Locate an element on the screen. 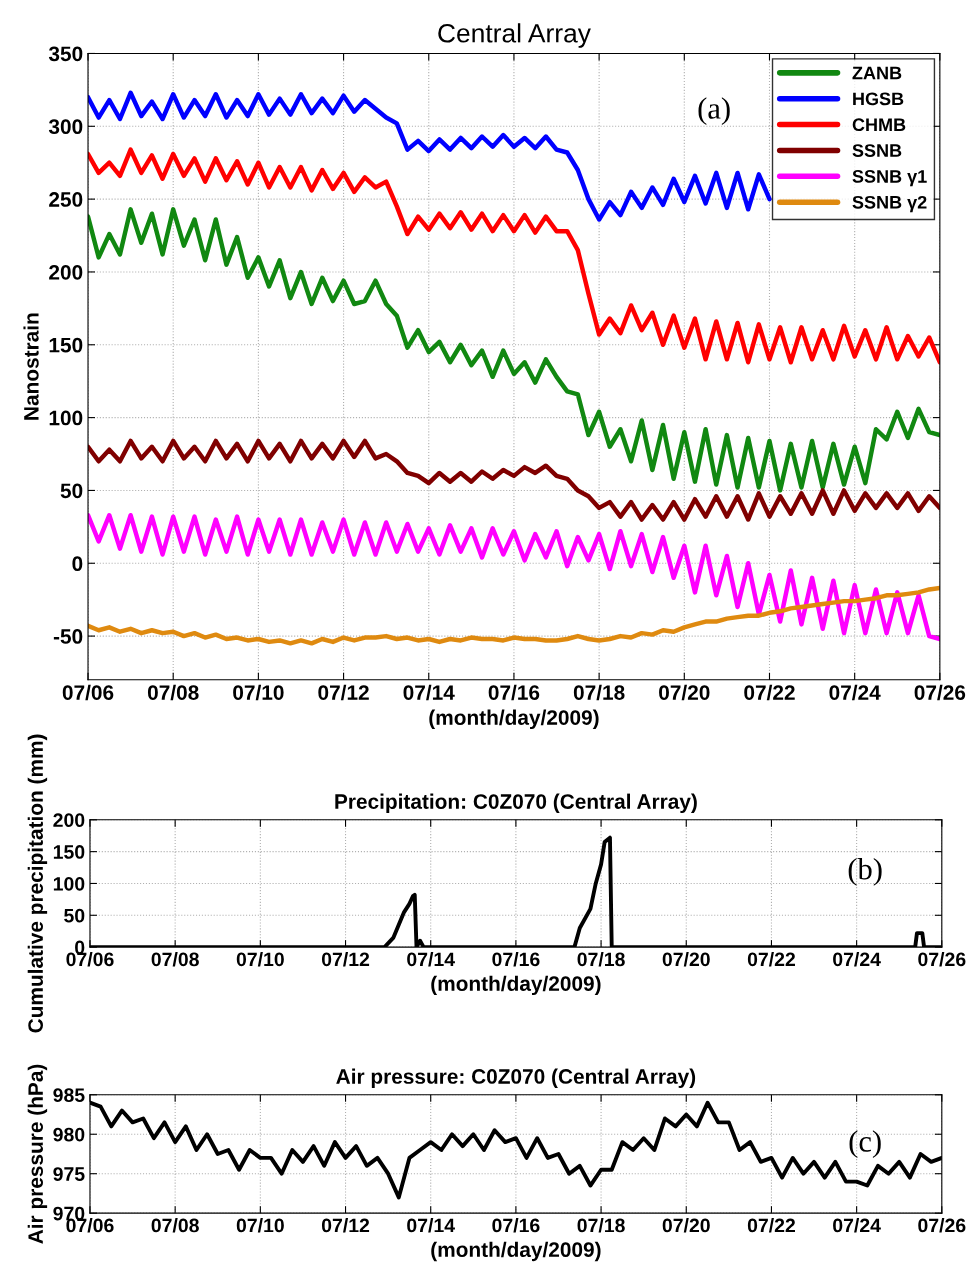 The image size is (978, 1273). y-tick-label: 350 is located at coordinates (65, 54).